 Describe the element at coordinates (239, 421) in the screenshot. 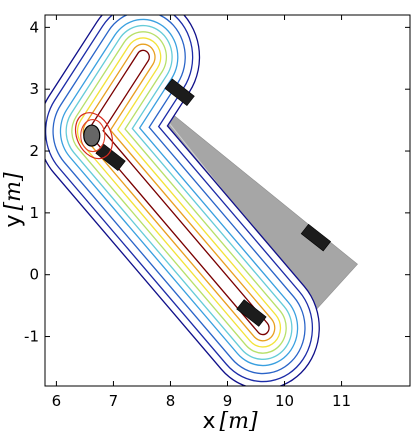

I see `x-axis-label-unit: [m]` at that location.